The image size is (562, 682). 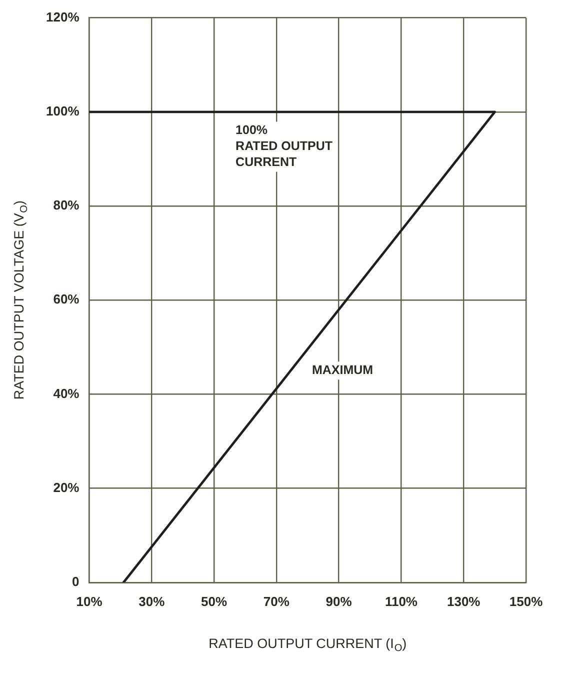 What do you see at coordinates (89, 601) in the screenshot?
I see `x-tick-label: 10%` at bounding box center [89, 601].